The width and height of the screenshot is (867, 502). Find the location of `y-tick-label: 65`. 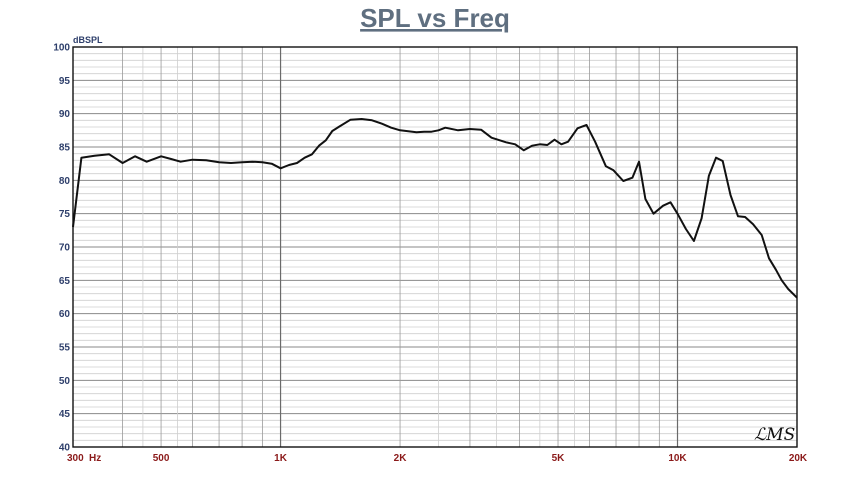

y-tick-label: 65 is located at coordinates (65, 281).